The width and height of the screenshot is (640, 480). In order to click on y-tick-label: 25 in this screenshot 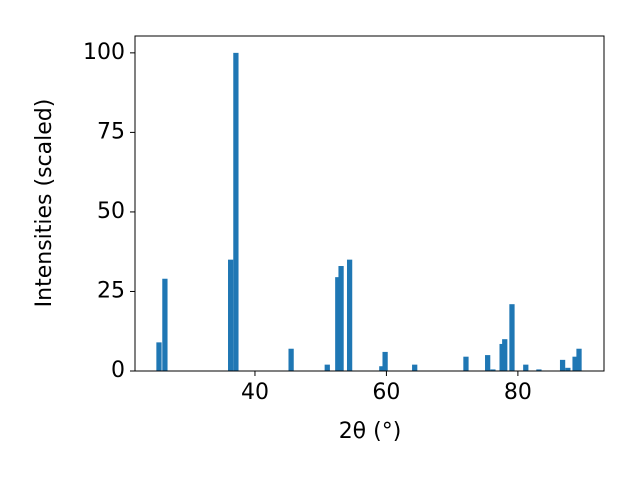, I will do `click(111, 290)`.